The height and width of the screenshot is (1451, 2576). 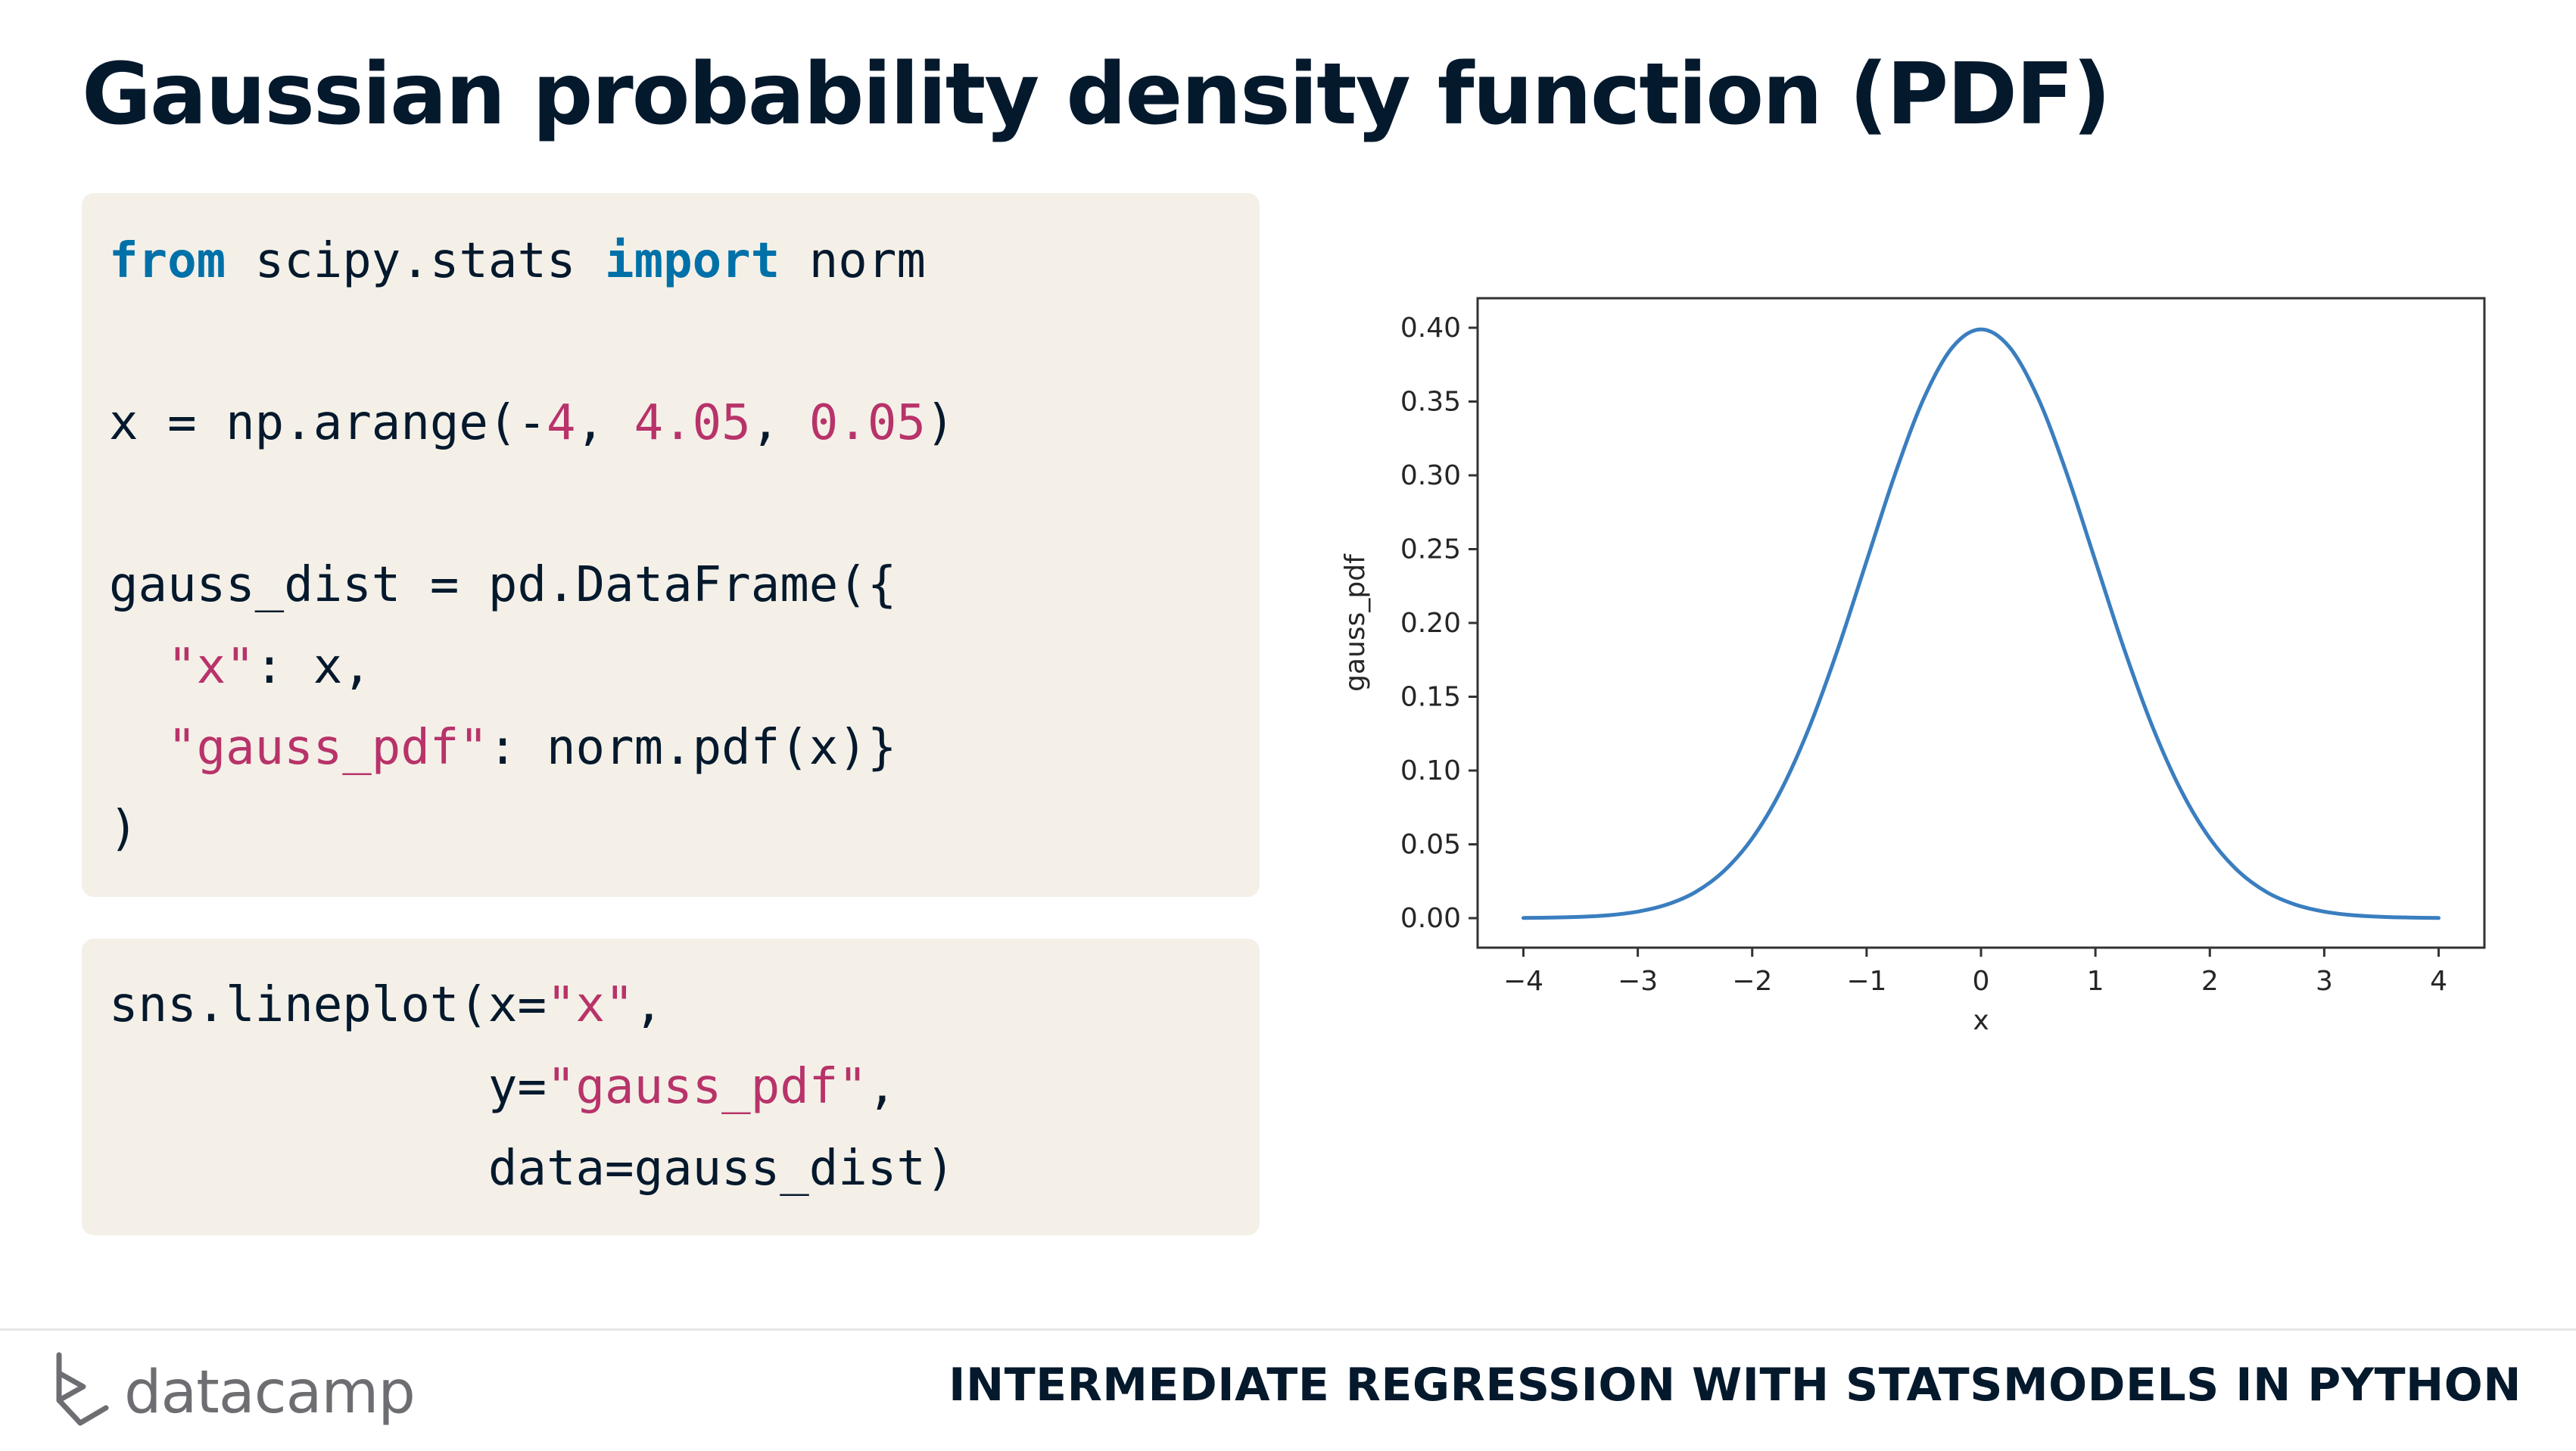 I want to click on datacamp-logo-icon, so click(x=82, y=1389).